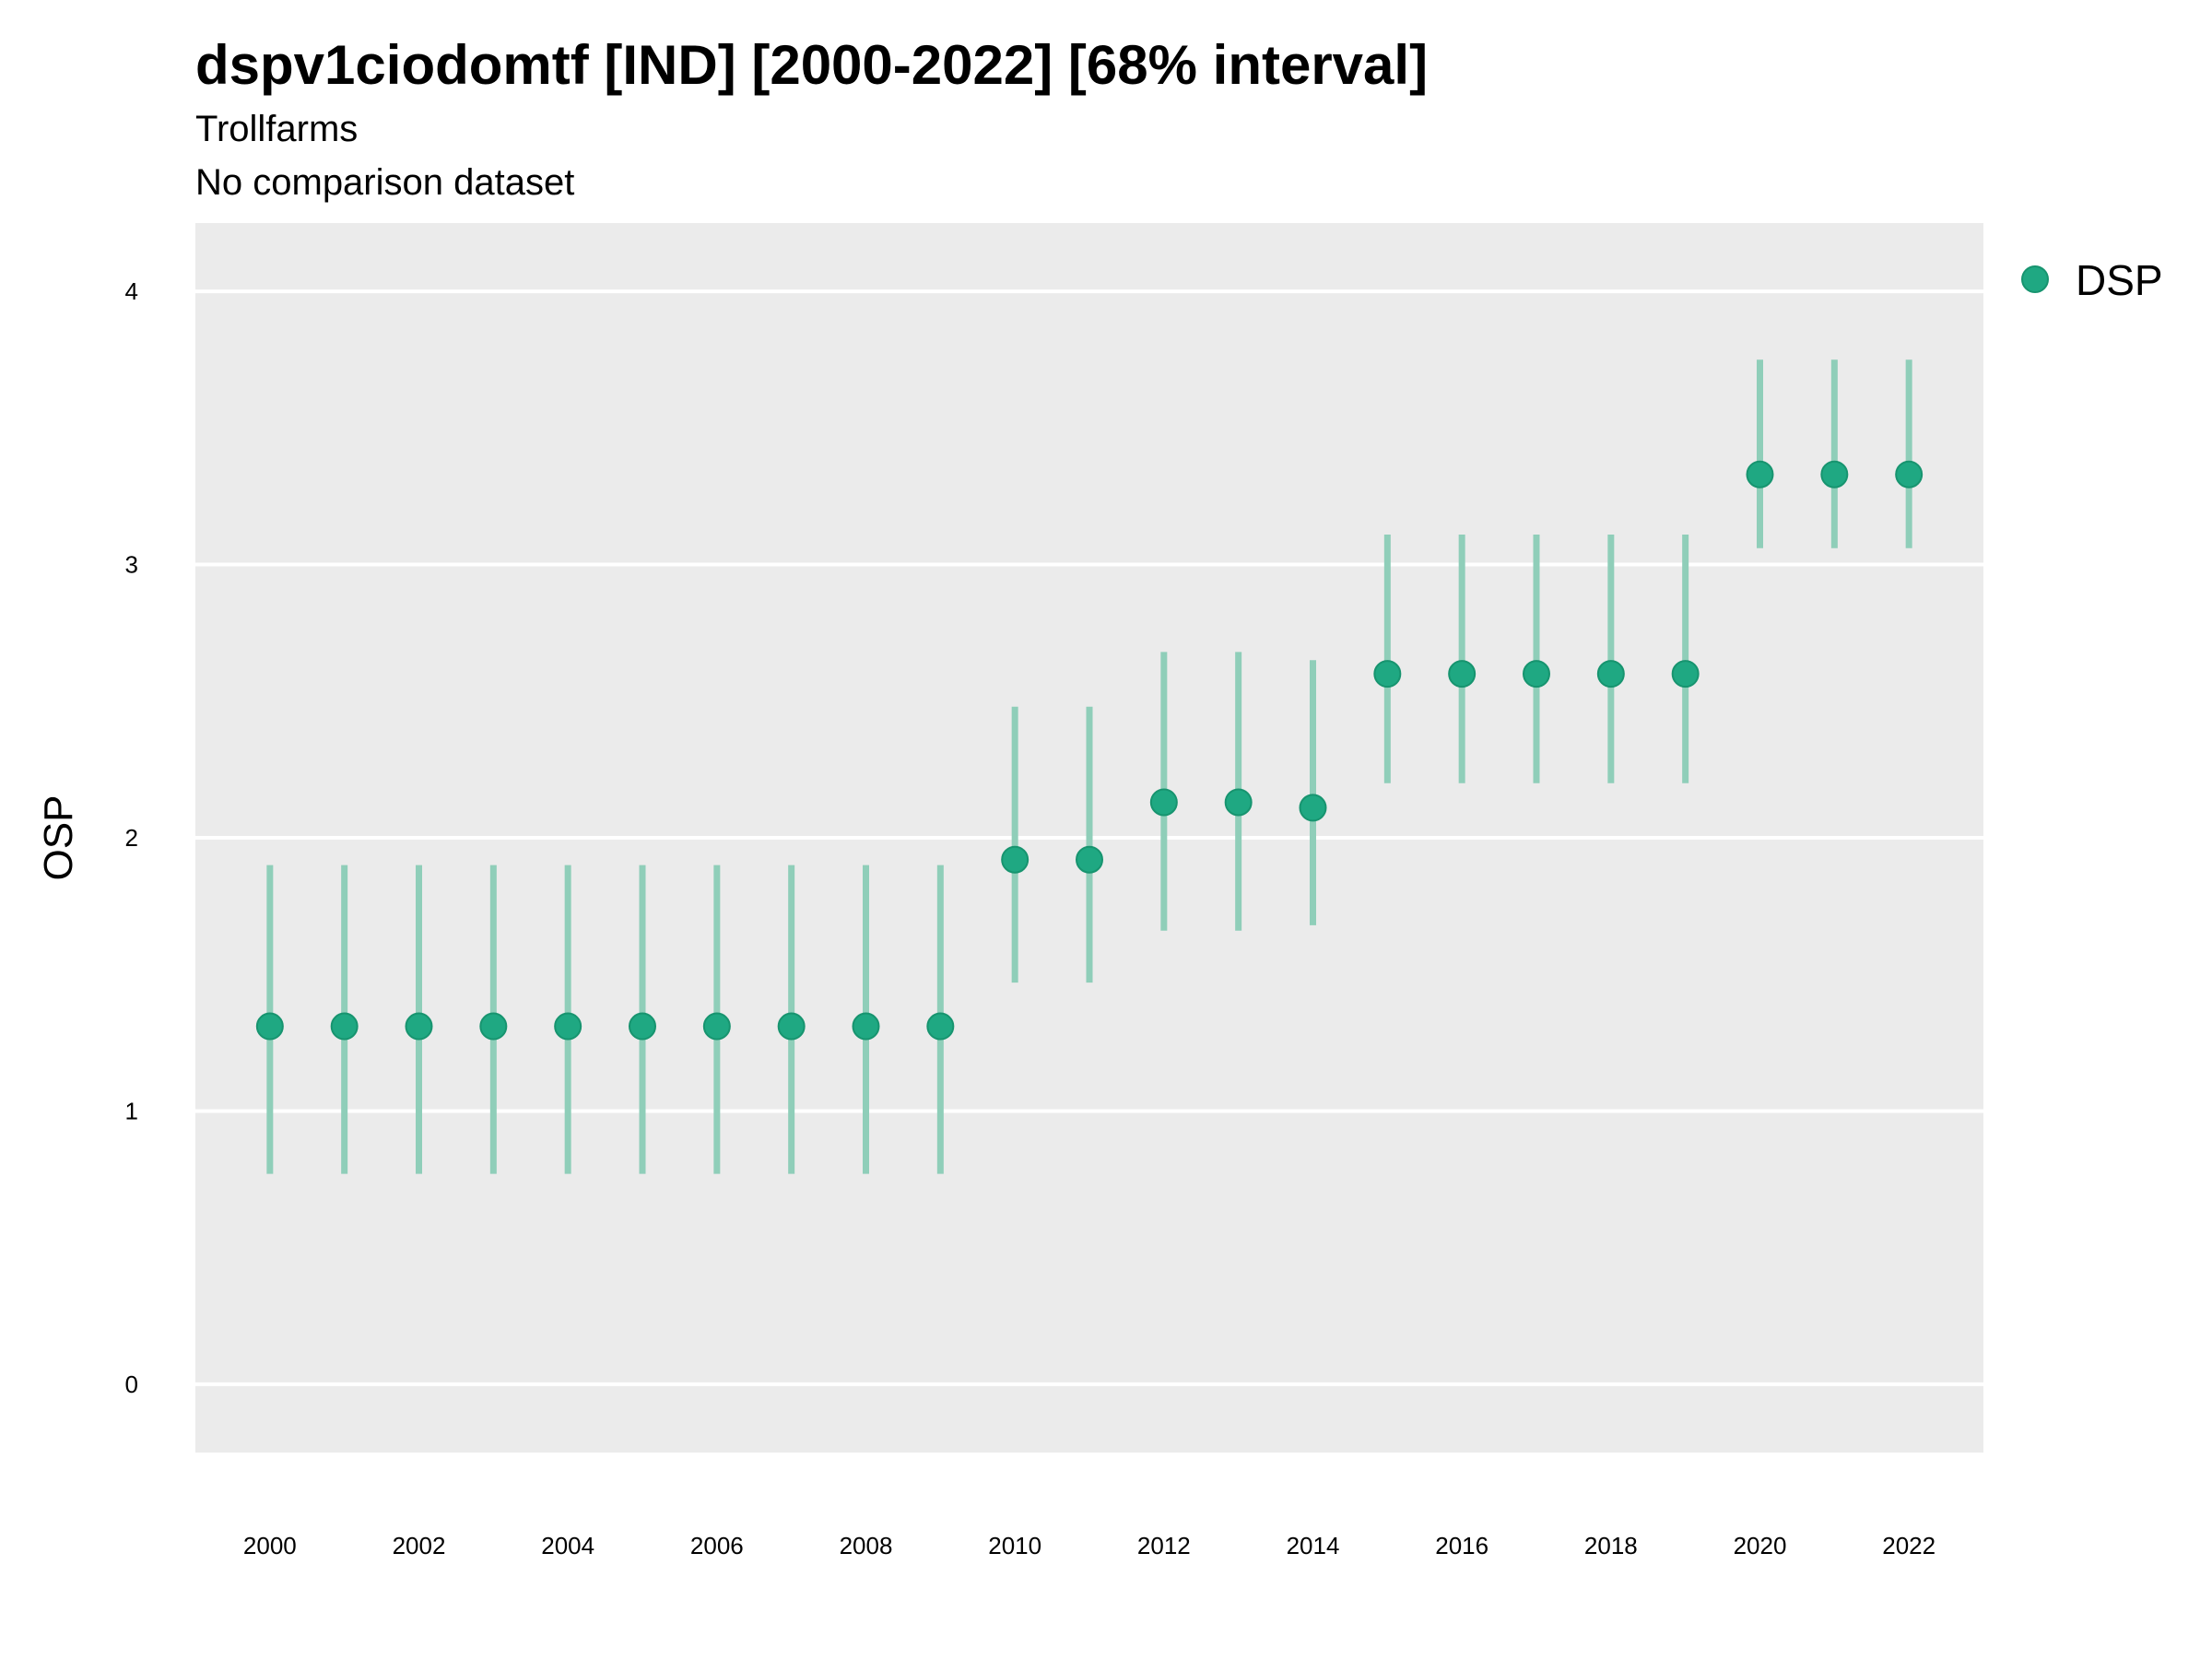 Image resolution: width=2212 pixels, height=1659 pixels. Describe the element at coordinates (2035, 279) in the screenshot. I see `legend-key-dsp` at that location.